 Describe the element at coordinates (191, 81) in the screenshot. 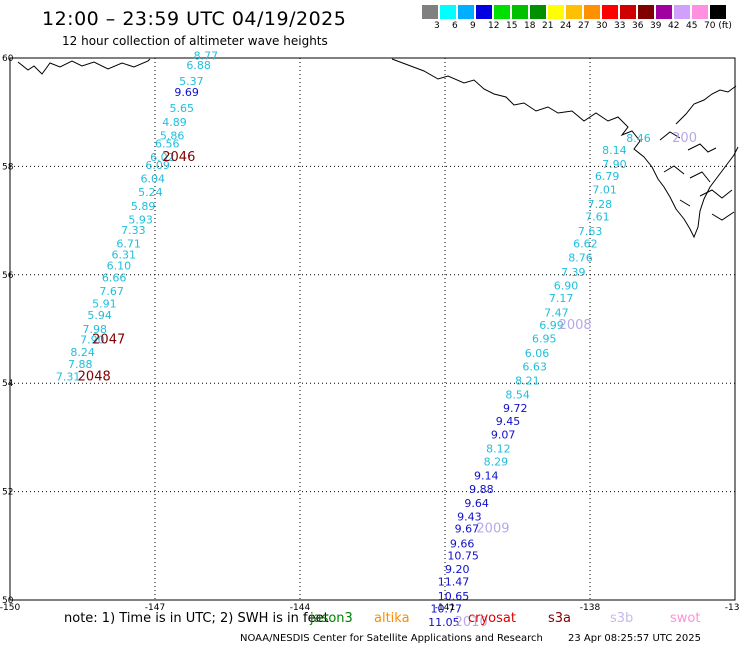

I see `wave-height-label: 5.37` at that location.